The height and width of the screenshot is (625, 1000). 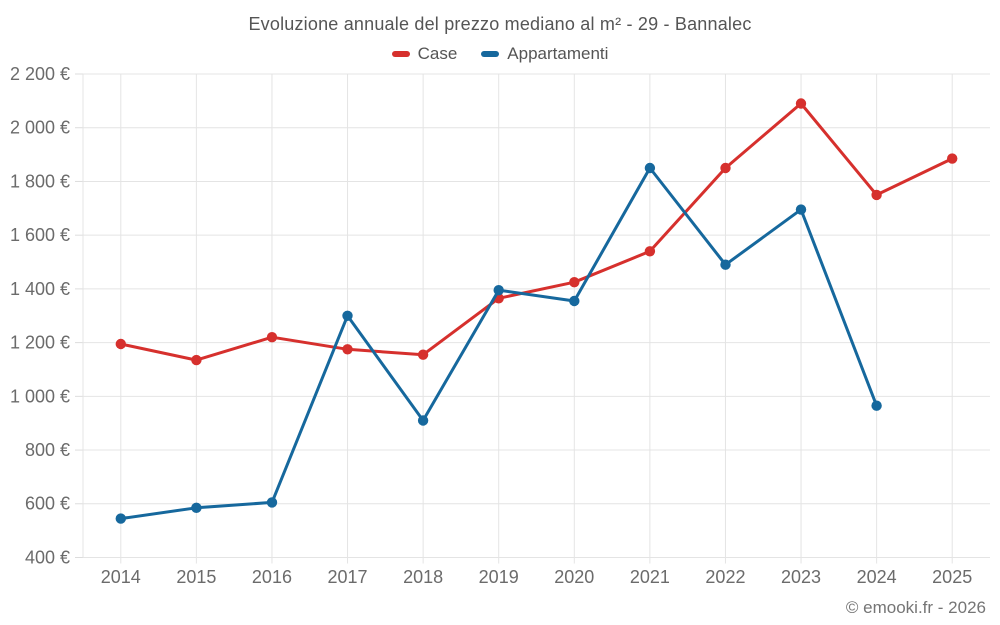 I want to click on y-axis-label: 1 800 €, so click(x=40, y=181).